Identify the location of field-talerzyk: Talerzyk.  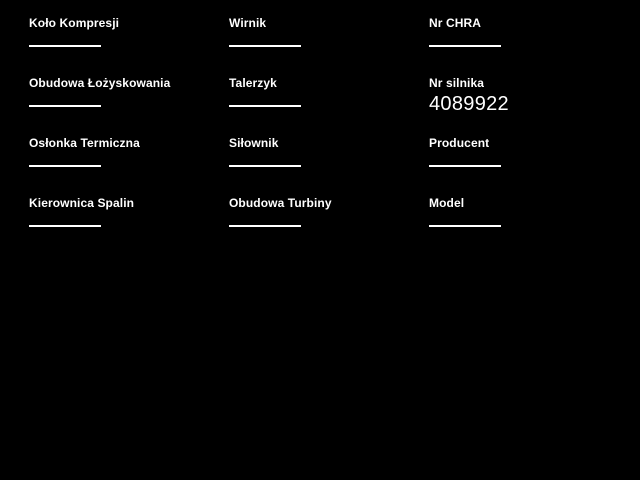
(321, 91).